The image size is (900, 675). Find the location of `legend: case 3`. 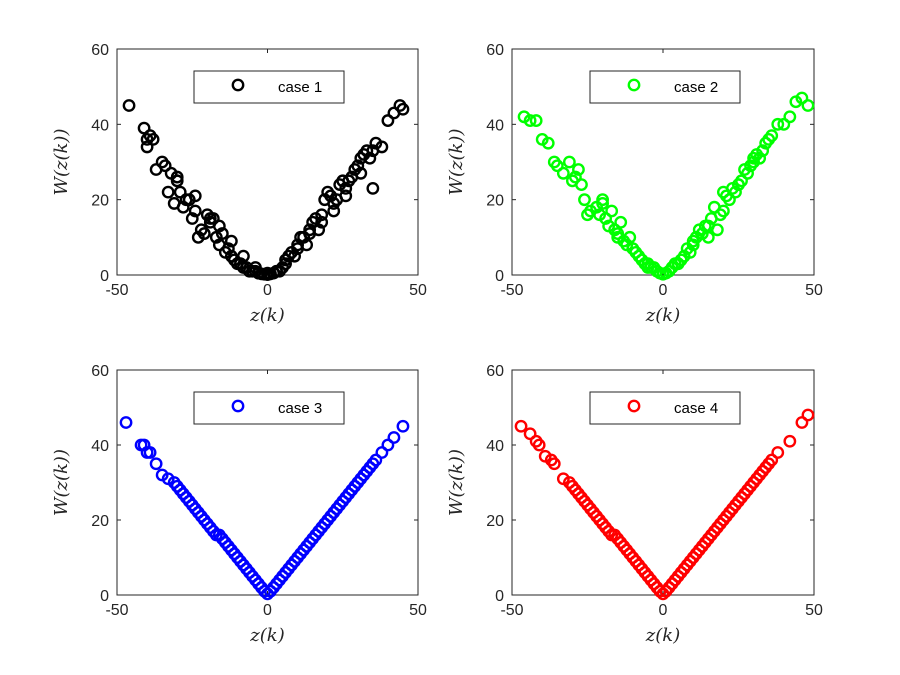

legend: case 3 is located at coordinates (269, 408).